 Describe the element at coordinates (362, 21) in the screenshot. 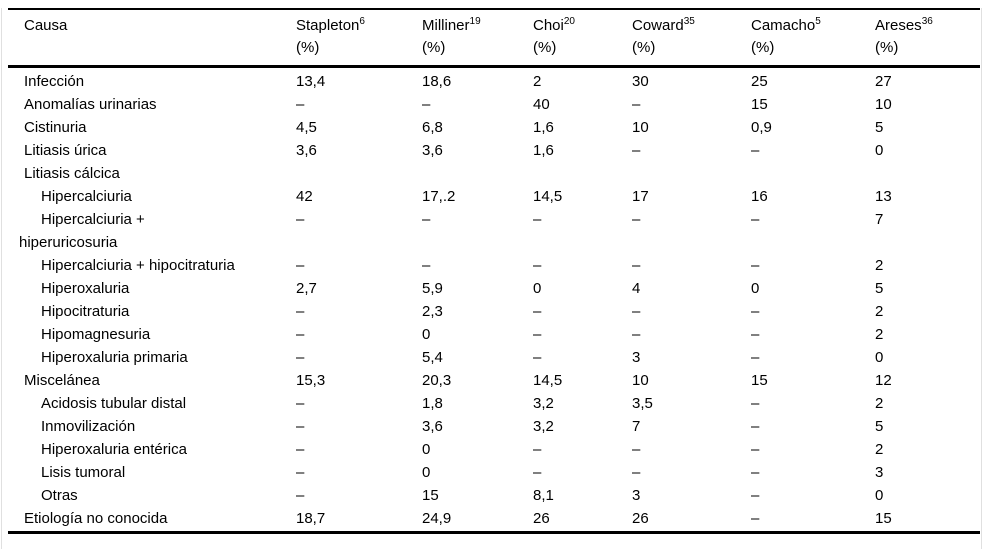

I see `column-reference-superscript: 6` at that location.